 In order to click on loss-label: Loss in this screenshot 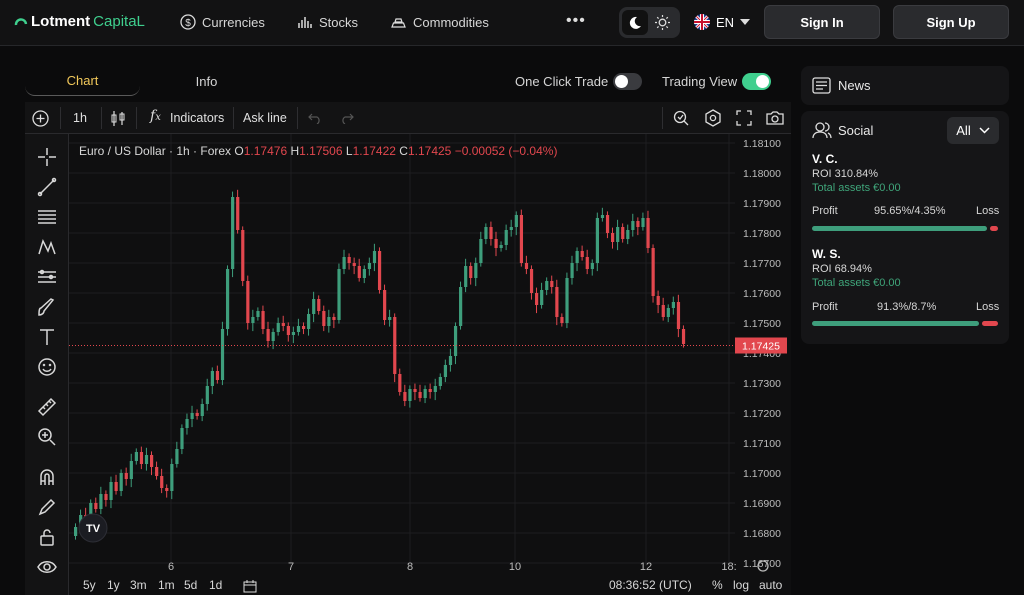, I will do `click(988, 307)`.